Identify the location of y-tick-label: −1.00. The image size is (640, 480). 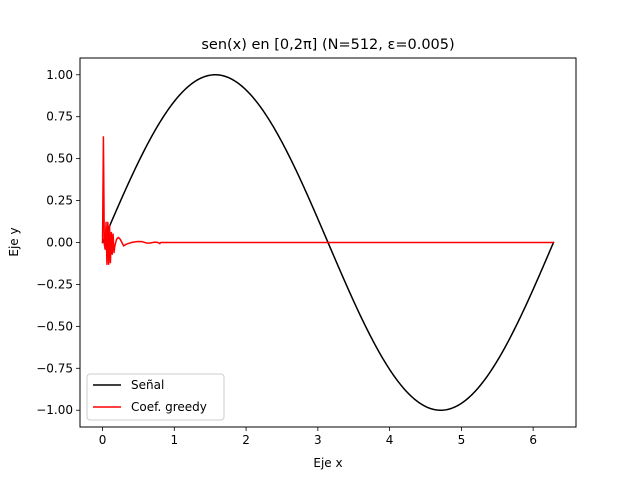
(54, 410).